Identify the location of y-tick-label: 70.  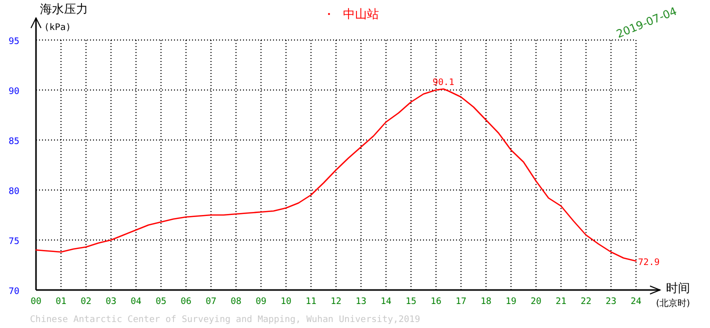
(14, 292).